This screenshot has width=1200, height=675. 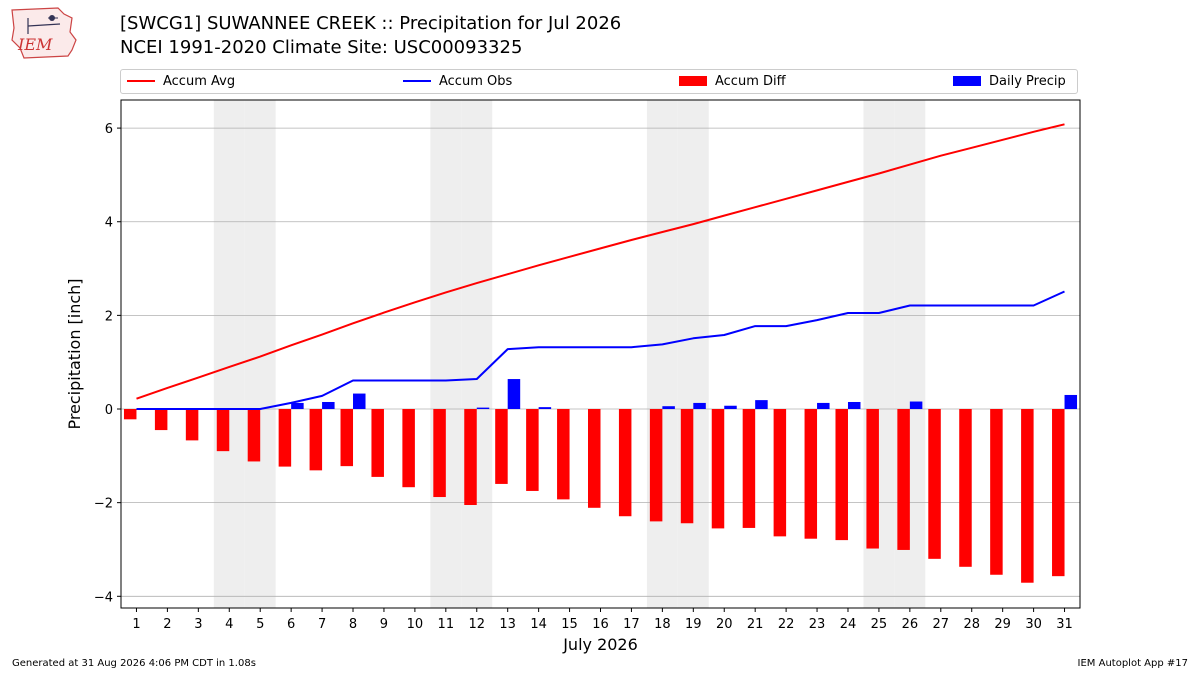 What do you see at coordinates (44, 33) in the screenshot?
I see `iem-logo: IEM` at bounding box center [44, 33].